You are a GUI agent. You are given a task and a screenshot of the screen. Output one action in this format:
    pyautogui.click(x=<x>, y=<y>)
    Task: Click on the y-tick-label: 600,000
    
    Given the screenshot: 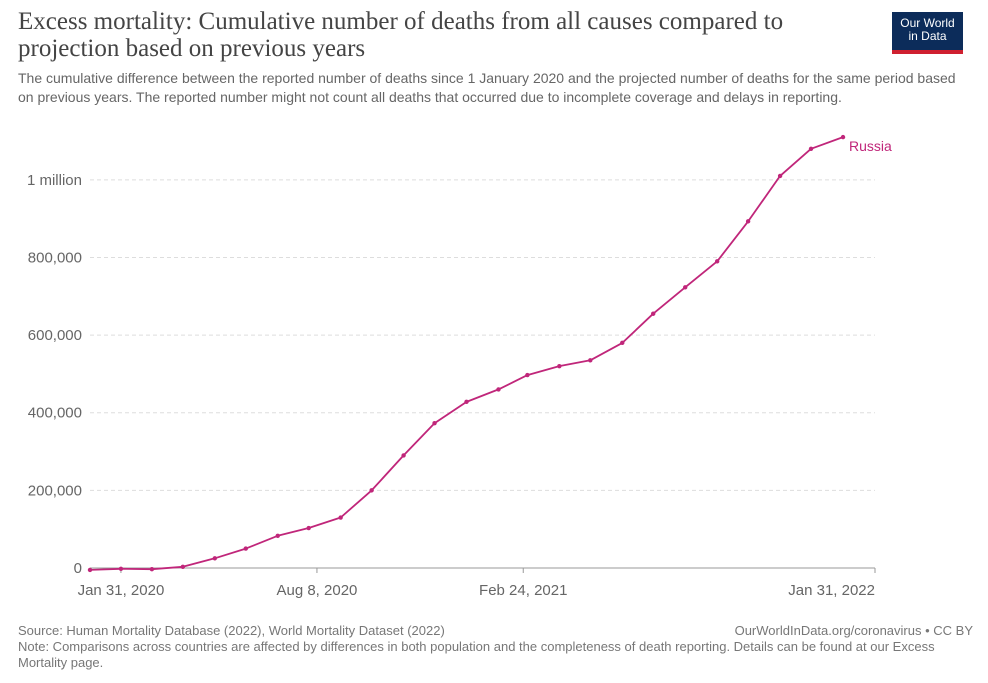 What is the action you would take?
    pyautogui.click(x=55, y=335)
    